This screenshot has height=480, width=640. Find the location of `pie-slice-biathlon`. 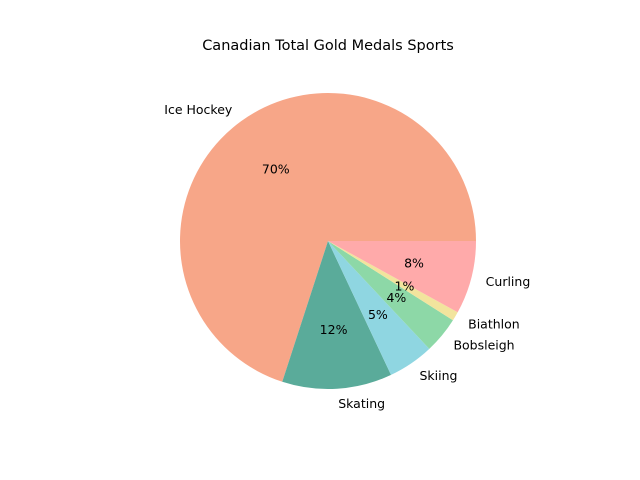

pie-slice-biathlon is located at coordinates (393, 281).